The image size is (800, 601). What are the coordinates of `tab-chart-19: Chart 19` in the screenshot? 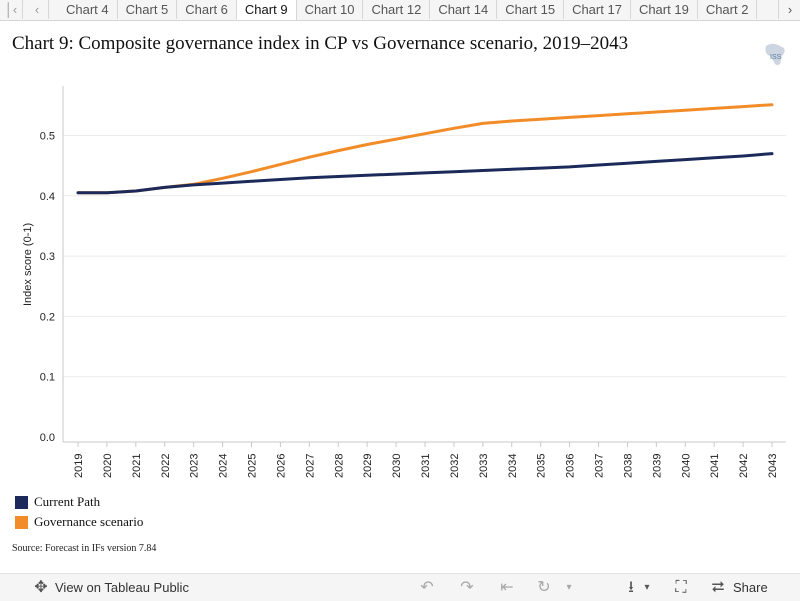 It's located at (664, 9).